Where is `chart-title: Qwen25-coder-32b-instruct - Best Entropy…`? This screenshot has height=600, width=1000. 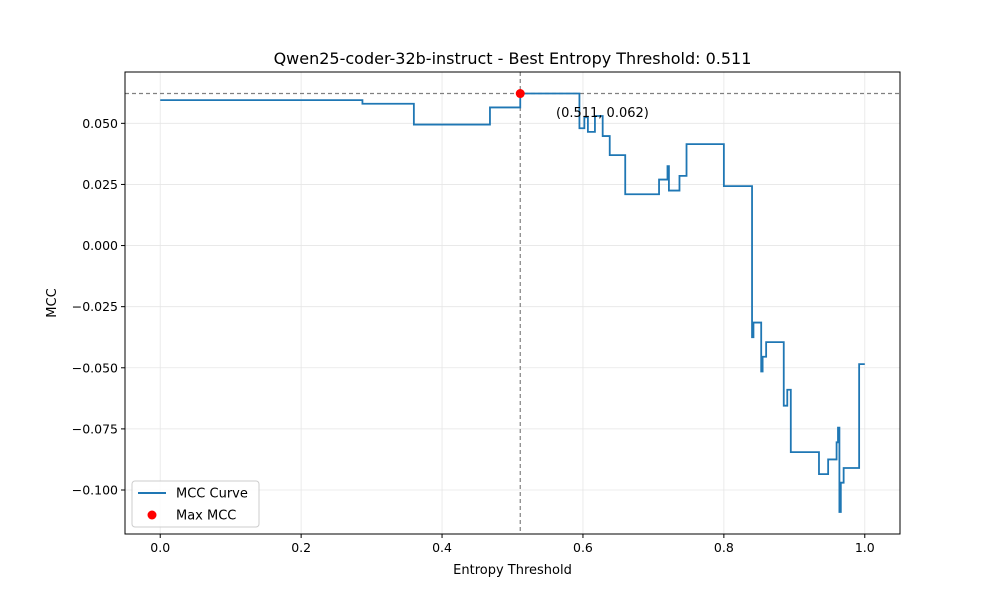
chart-title: Qwen25-coder-32b-instruct - Best Entropy… is located at coordinates (513, 58).